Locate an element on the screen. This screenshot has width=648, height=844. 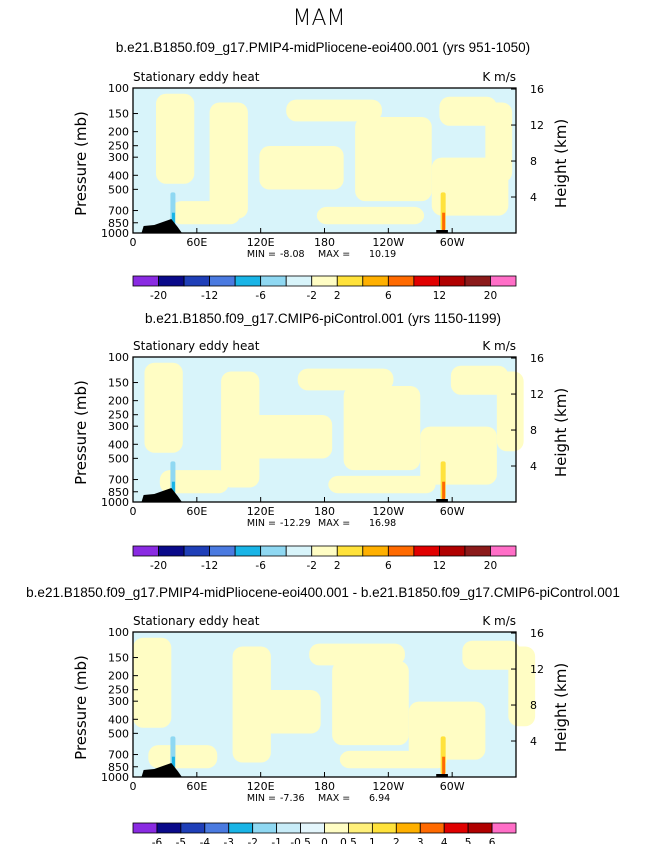
x-tick-label: 60W is located at coordinates (452, 786).